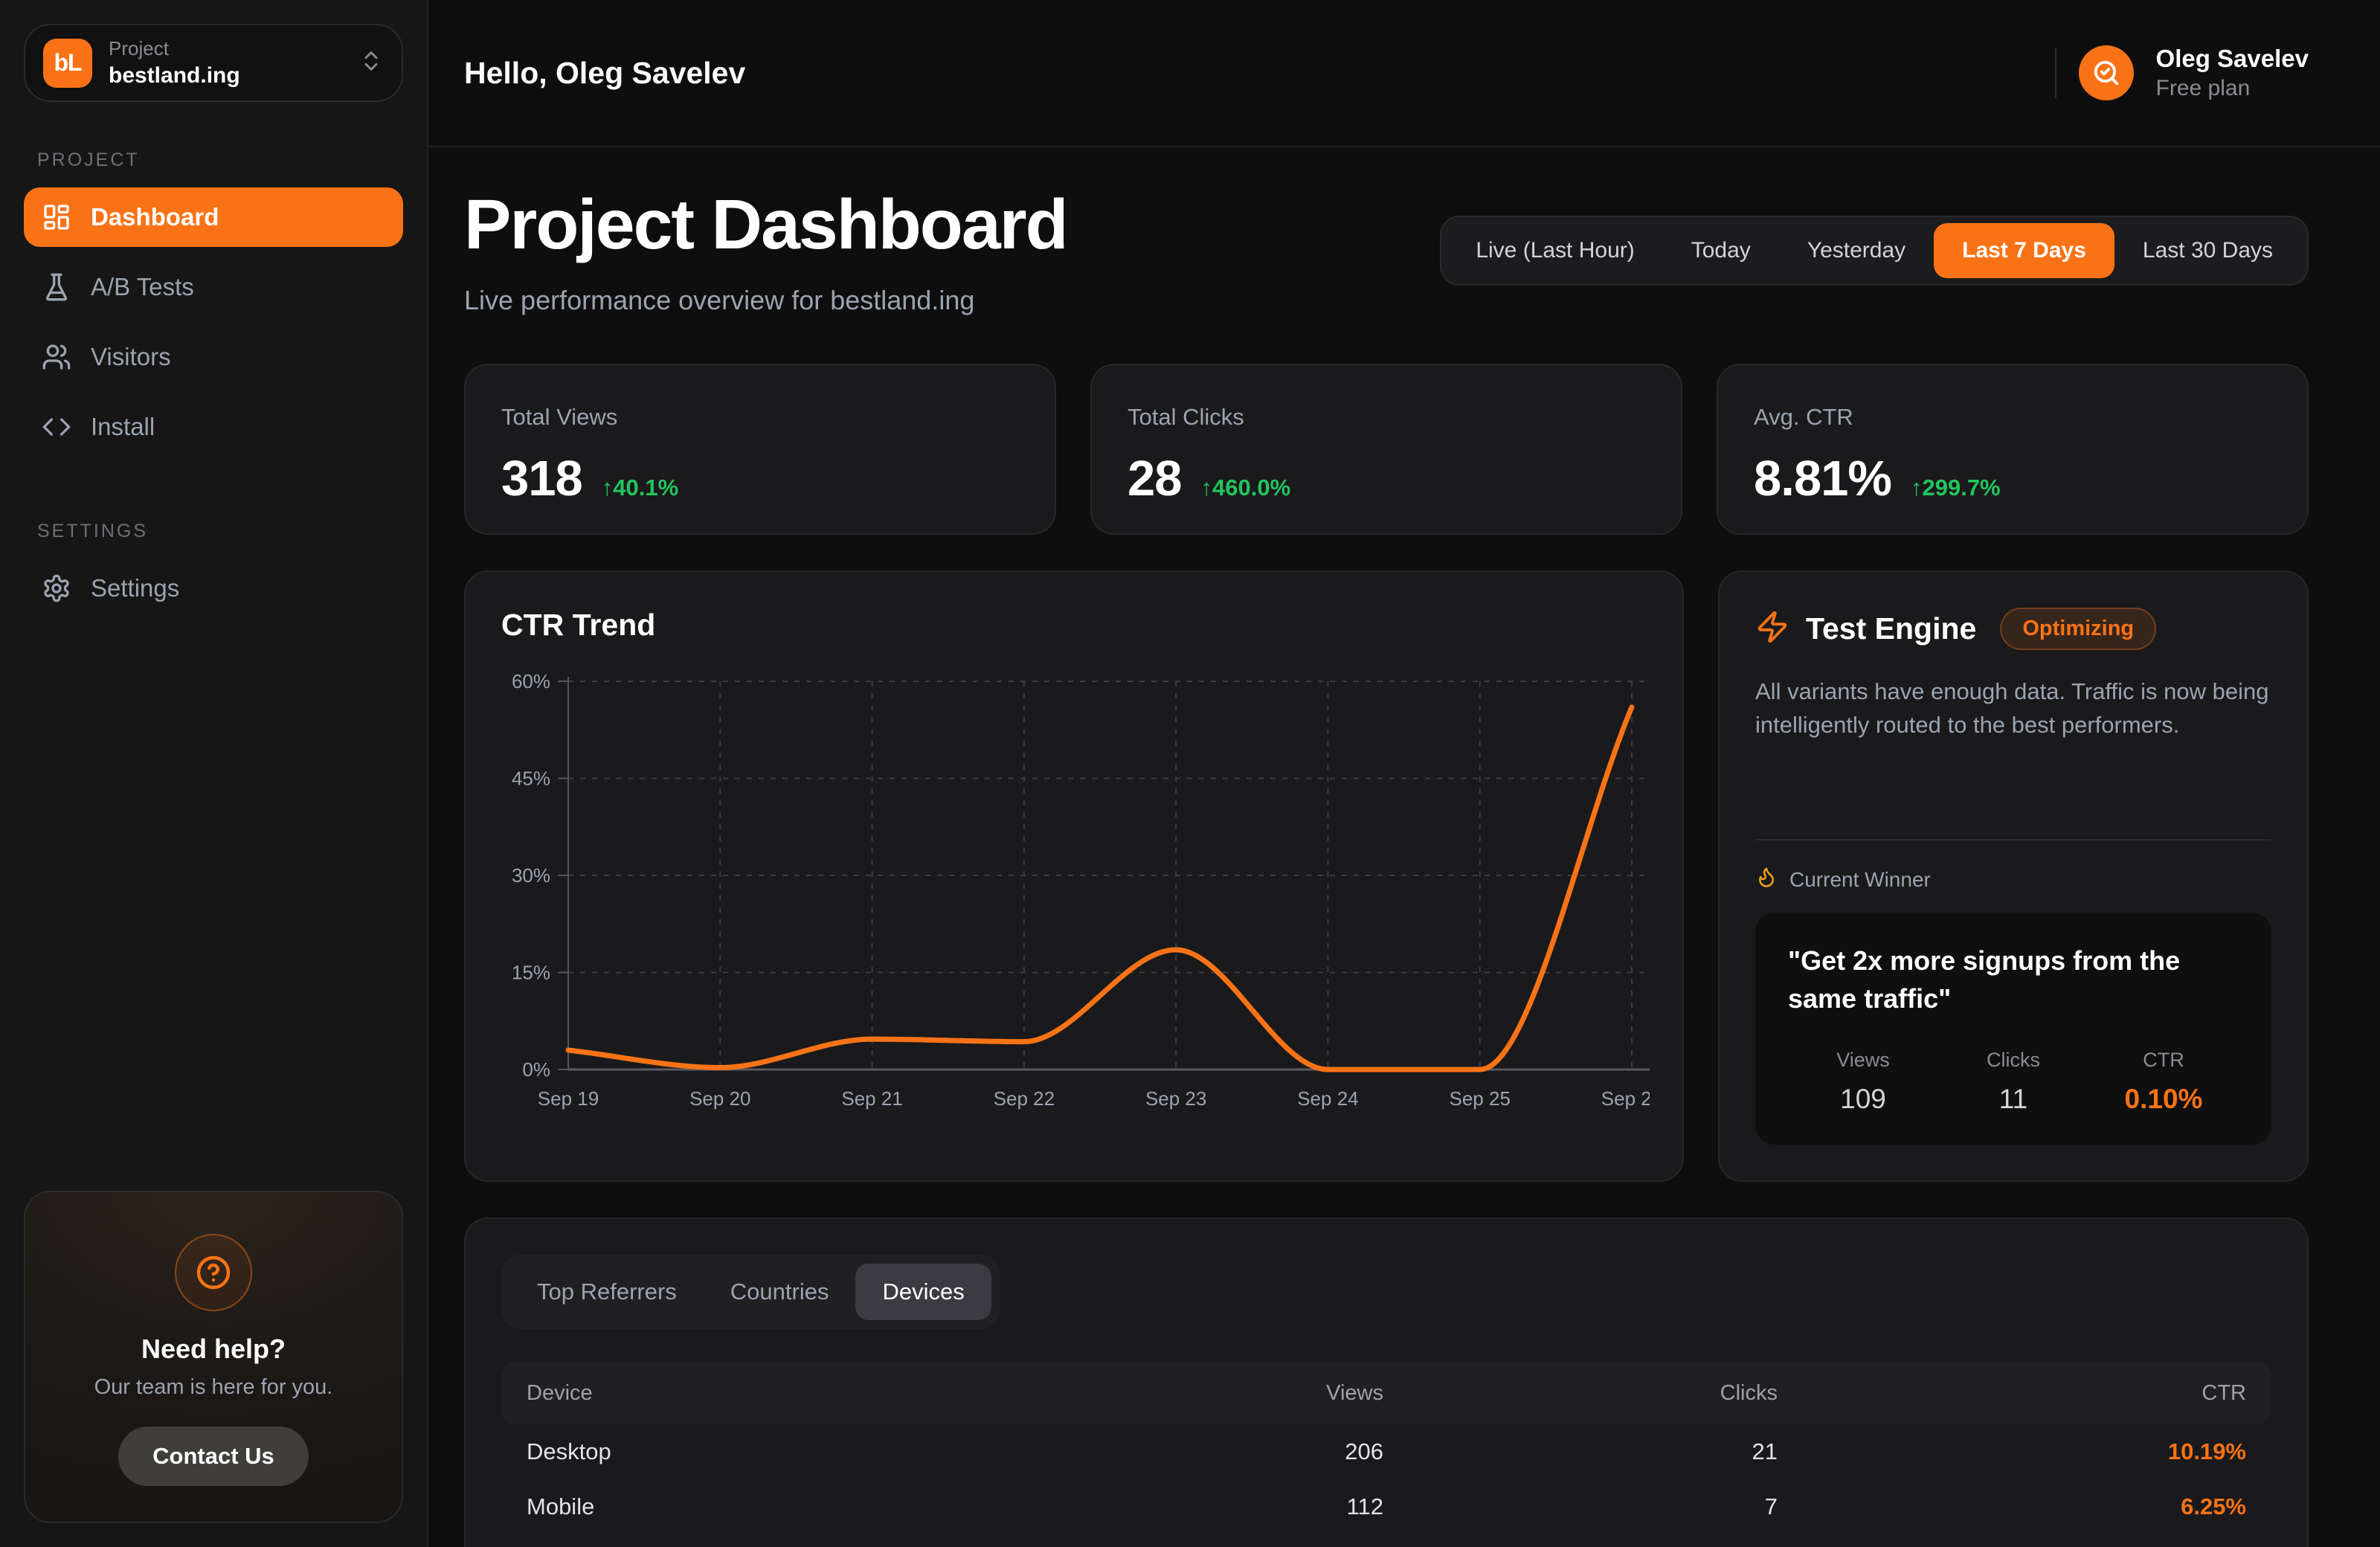 The image size is (2380, 1547). I want to click on table-row: Desktop 206 21 10.19%, so click(1387, 1451).